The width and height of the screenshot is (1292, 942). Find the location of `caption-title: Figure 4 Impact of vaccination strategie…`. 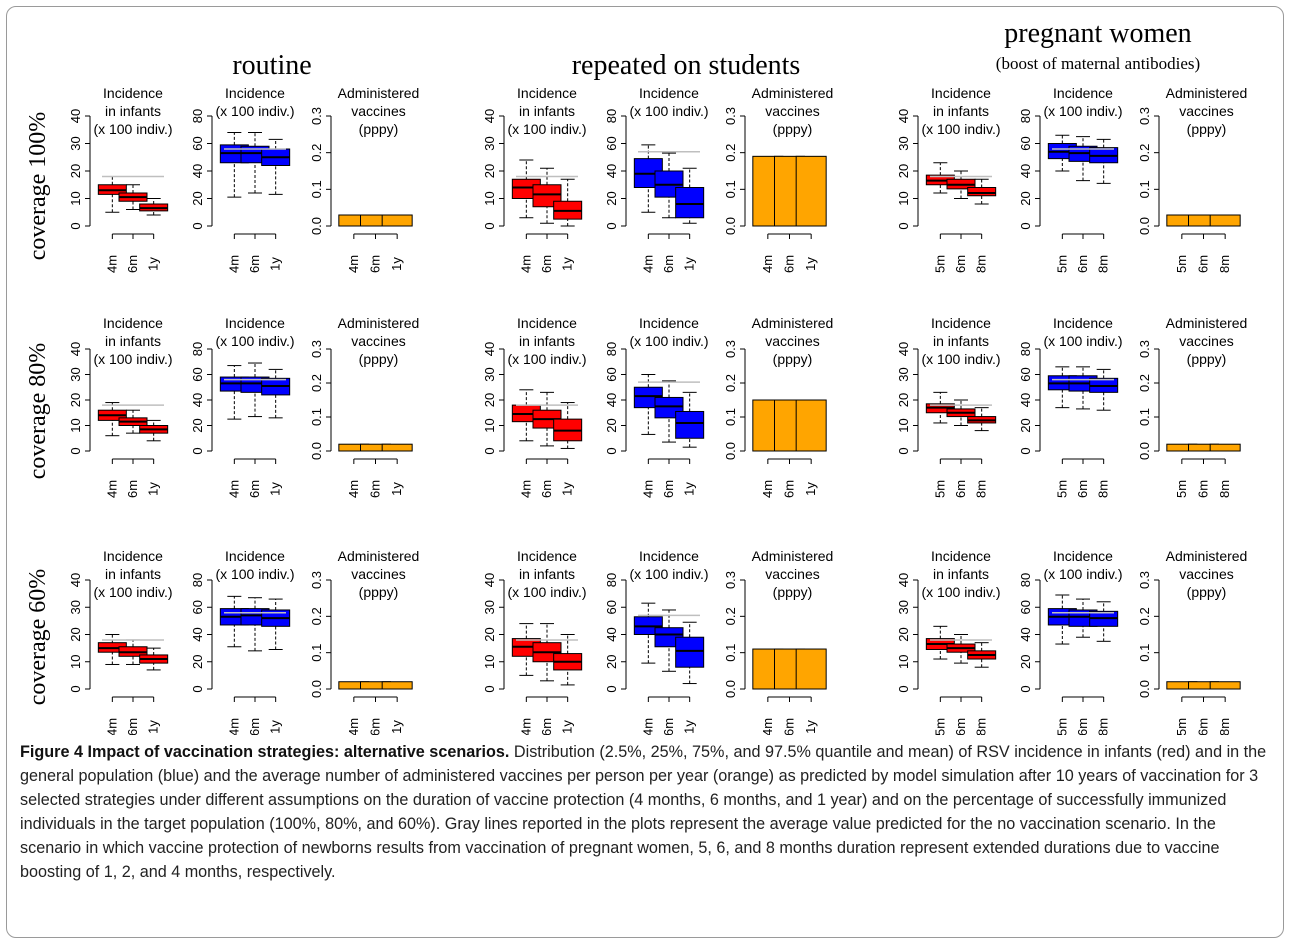

caption-title: Figure 4 Impact of vaccination strategie… is located at coordinates (265, 752).